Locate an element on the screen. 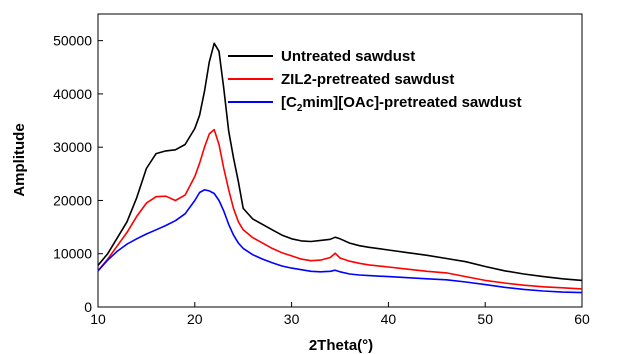 The height and width of the screenshot is (354, 617). legend-label-zil2: ZIL2-pretreated sawdust is located at coordinates (367, 79).